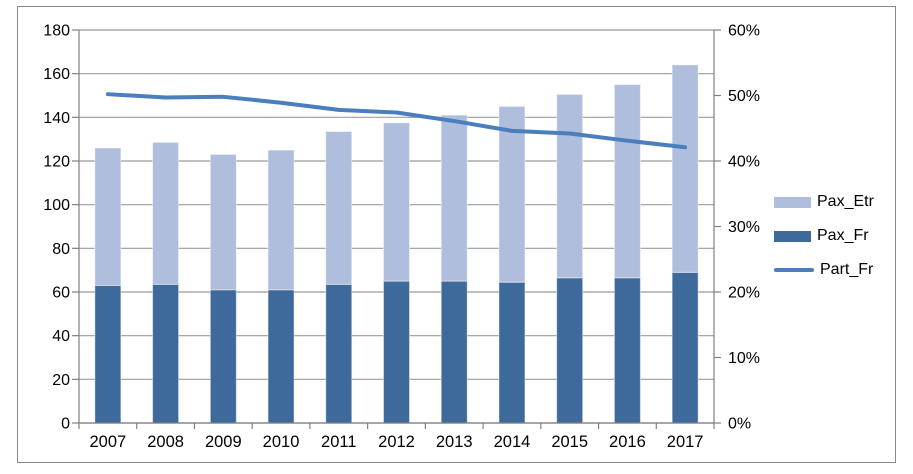  What do you see at coordinates (339, 208) in the screenshot?
I see `bar-pax-etr-2011` at bounding box center [339, 208].